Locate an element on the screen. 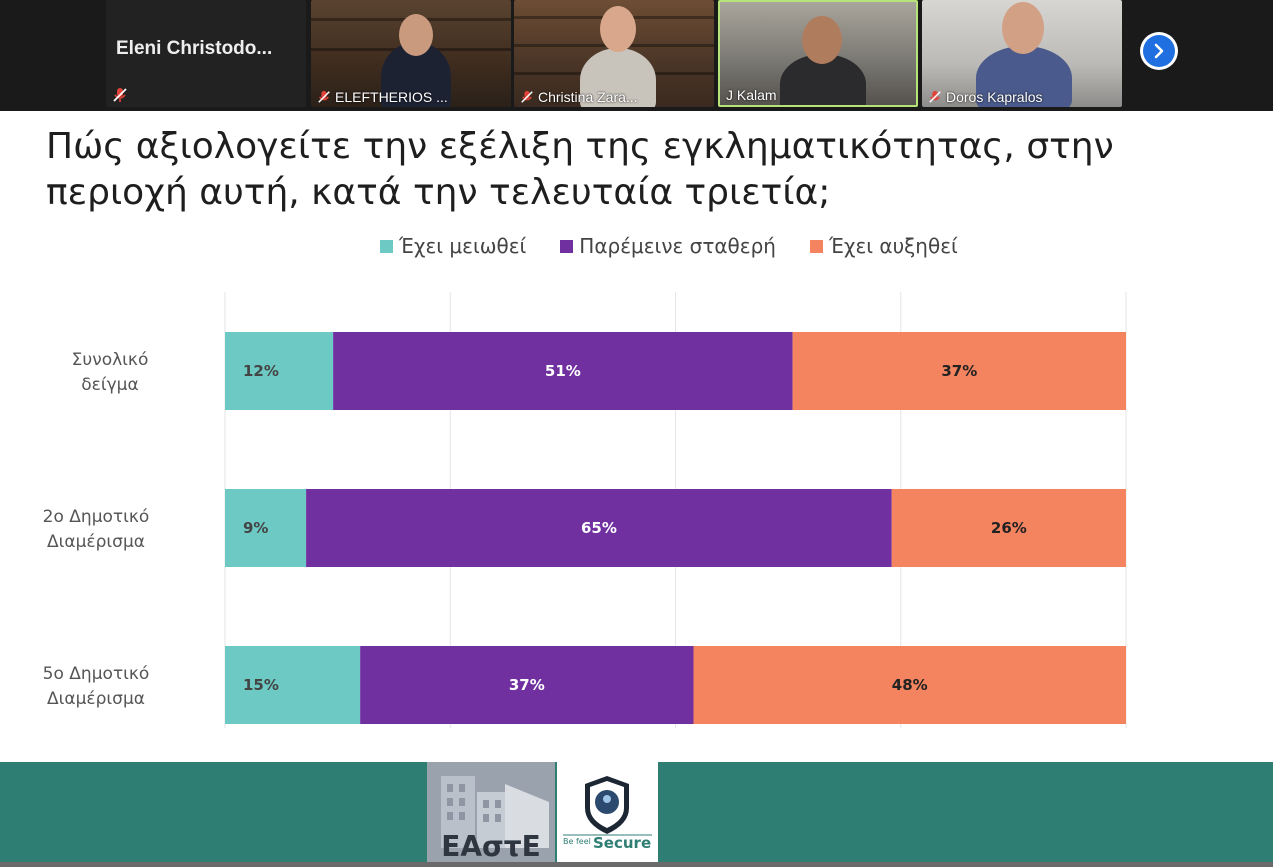 The image size is (1273, 867). window-bottom-edge is located at coordinates (636, 864).